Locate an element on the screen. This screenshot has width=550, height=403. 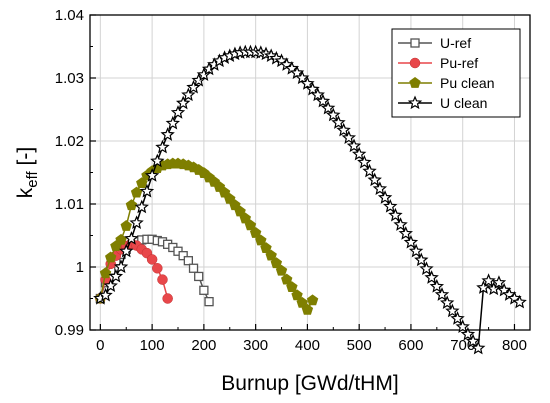
y-tick-label: 1.02 is located at coordinates (69, 141).